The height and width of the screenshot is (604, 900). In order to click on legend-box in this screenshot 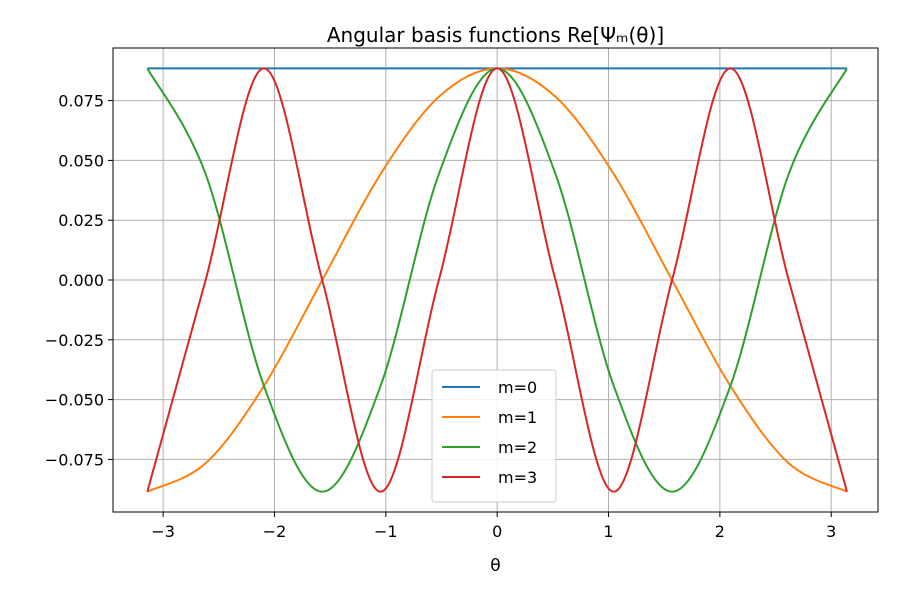, I will do `click(494, 436)`.